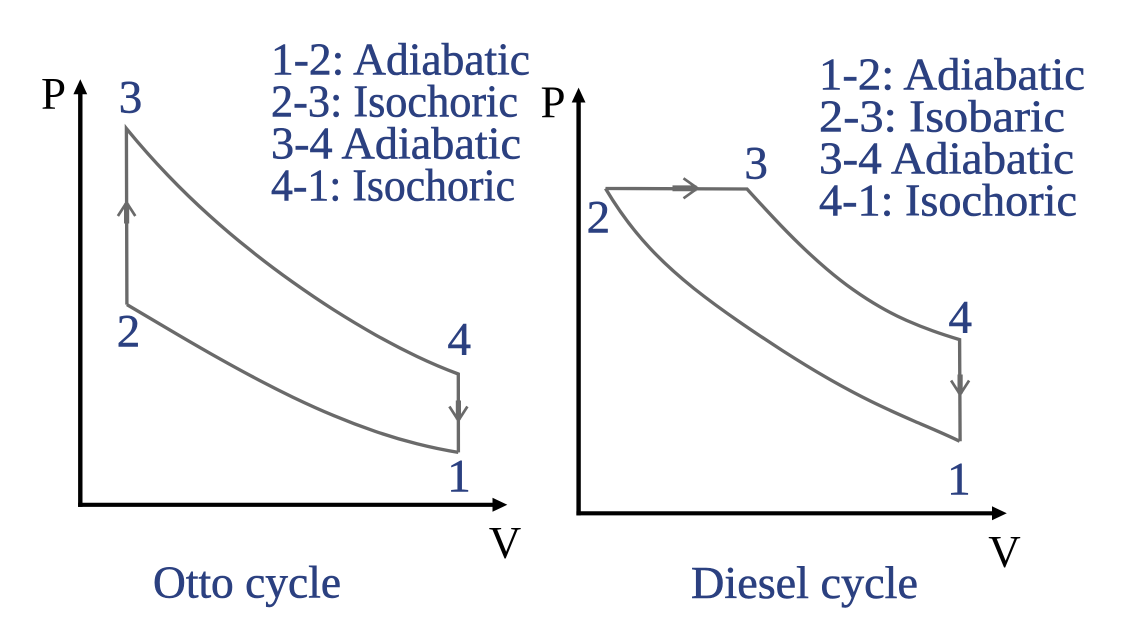 Image resolution: width=1134 pixels, height=643 pixels. What do you see at coordinates (247, 583) in the screenshot?
I see `svg-text: Otto cycle` at bounding box center [247, 583].